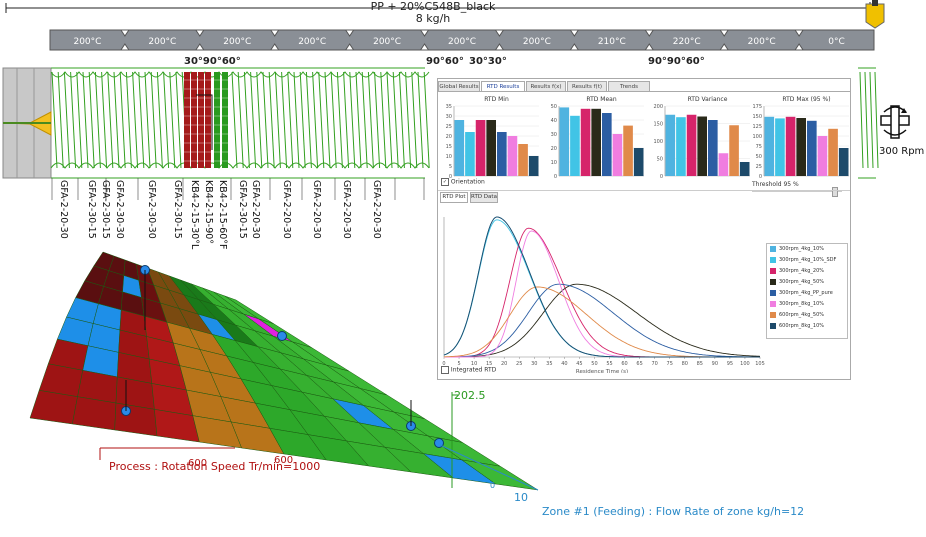 This screenshot has height=537, width=926. What do you see at coordinates (802, 271) in the screenshot?
I see `legend-label: 300rpm_4kg_20%` at bounding box center [802, 271].